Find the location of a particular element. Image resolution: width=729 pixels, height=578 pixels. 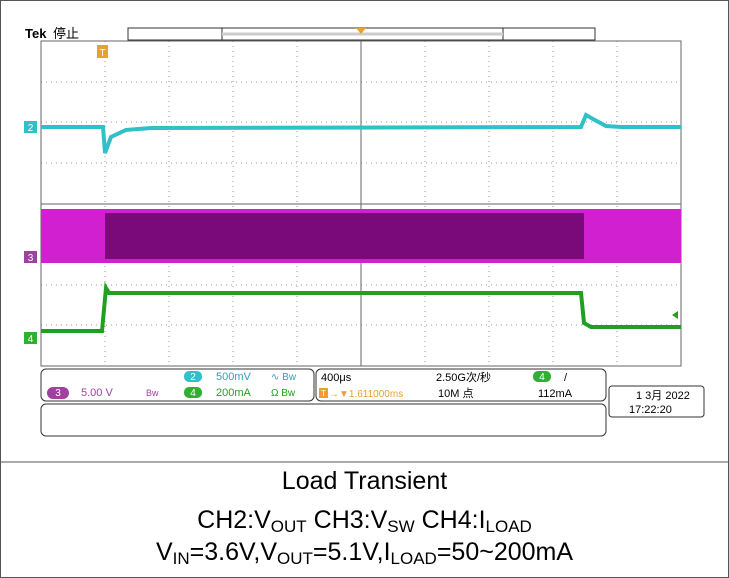

ch4-wave is located at coordinates (361, 307).